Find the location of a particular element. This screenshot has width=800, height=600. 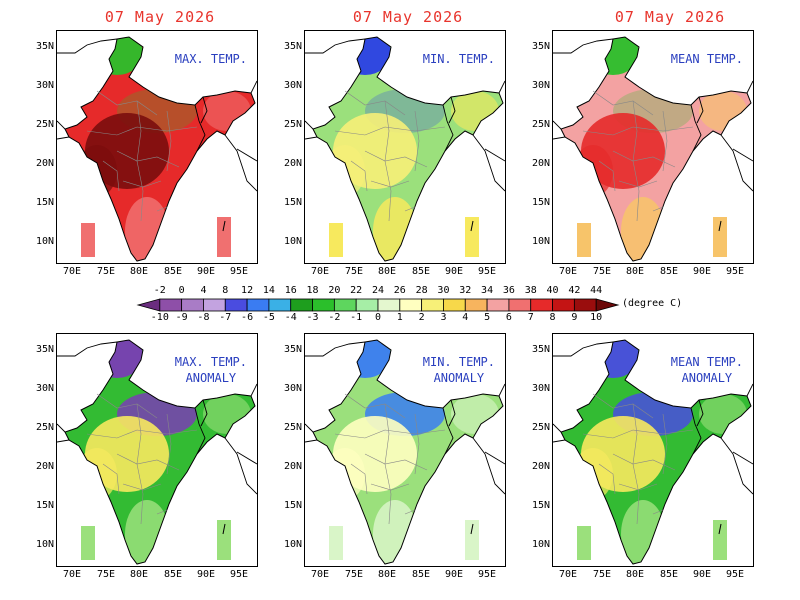

panel-title: MEAN TEMP. is located at coordinates (707, 59).